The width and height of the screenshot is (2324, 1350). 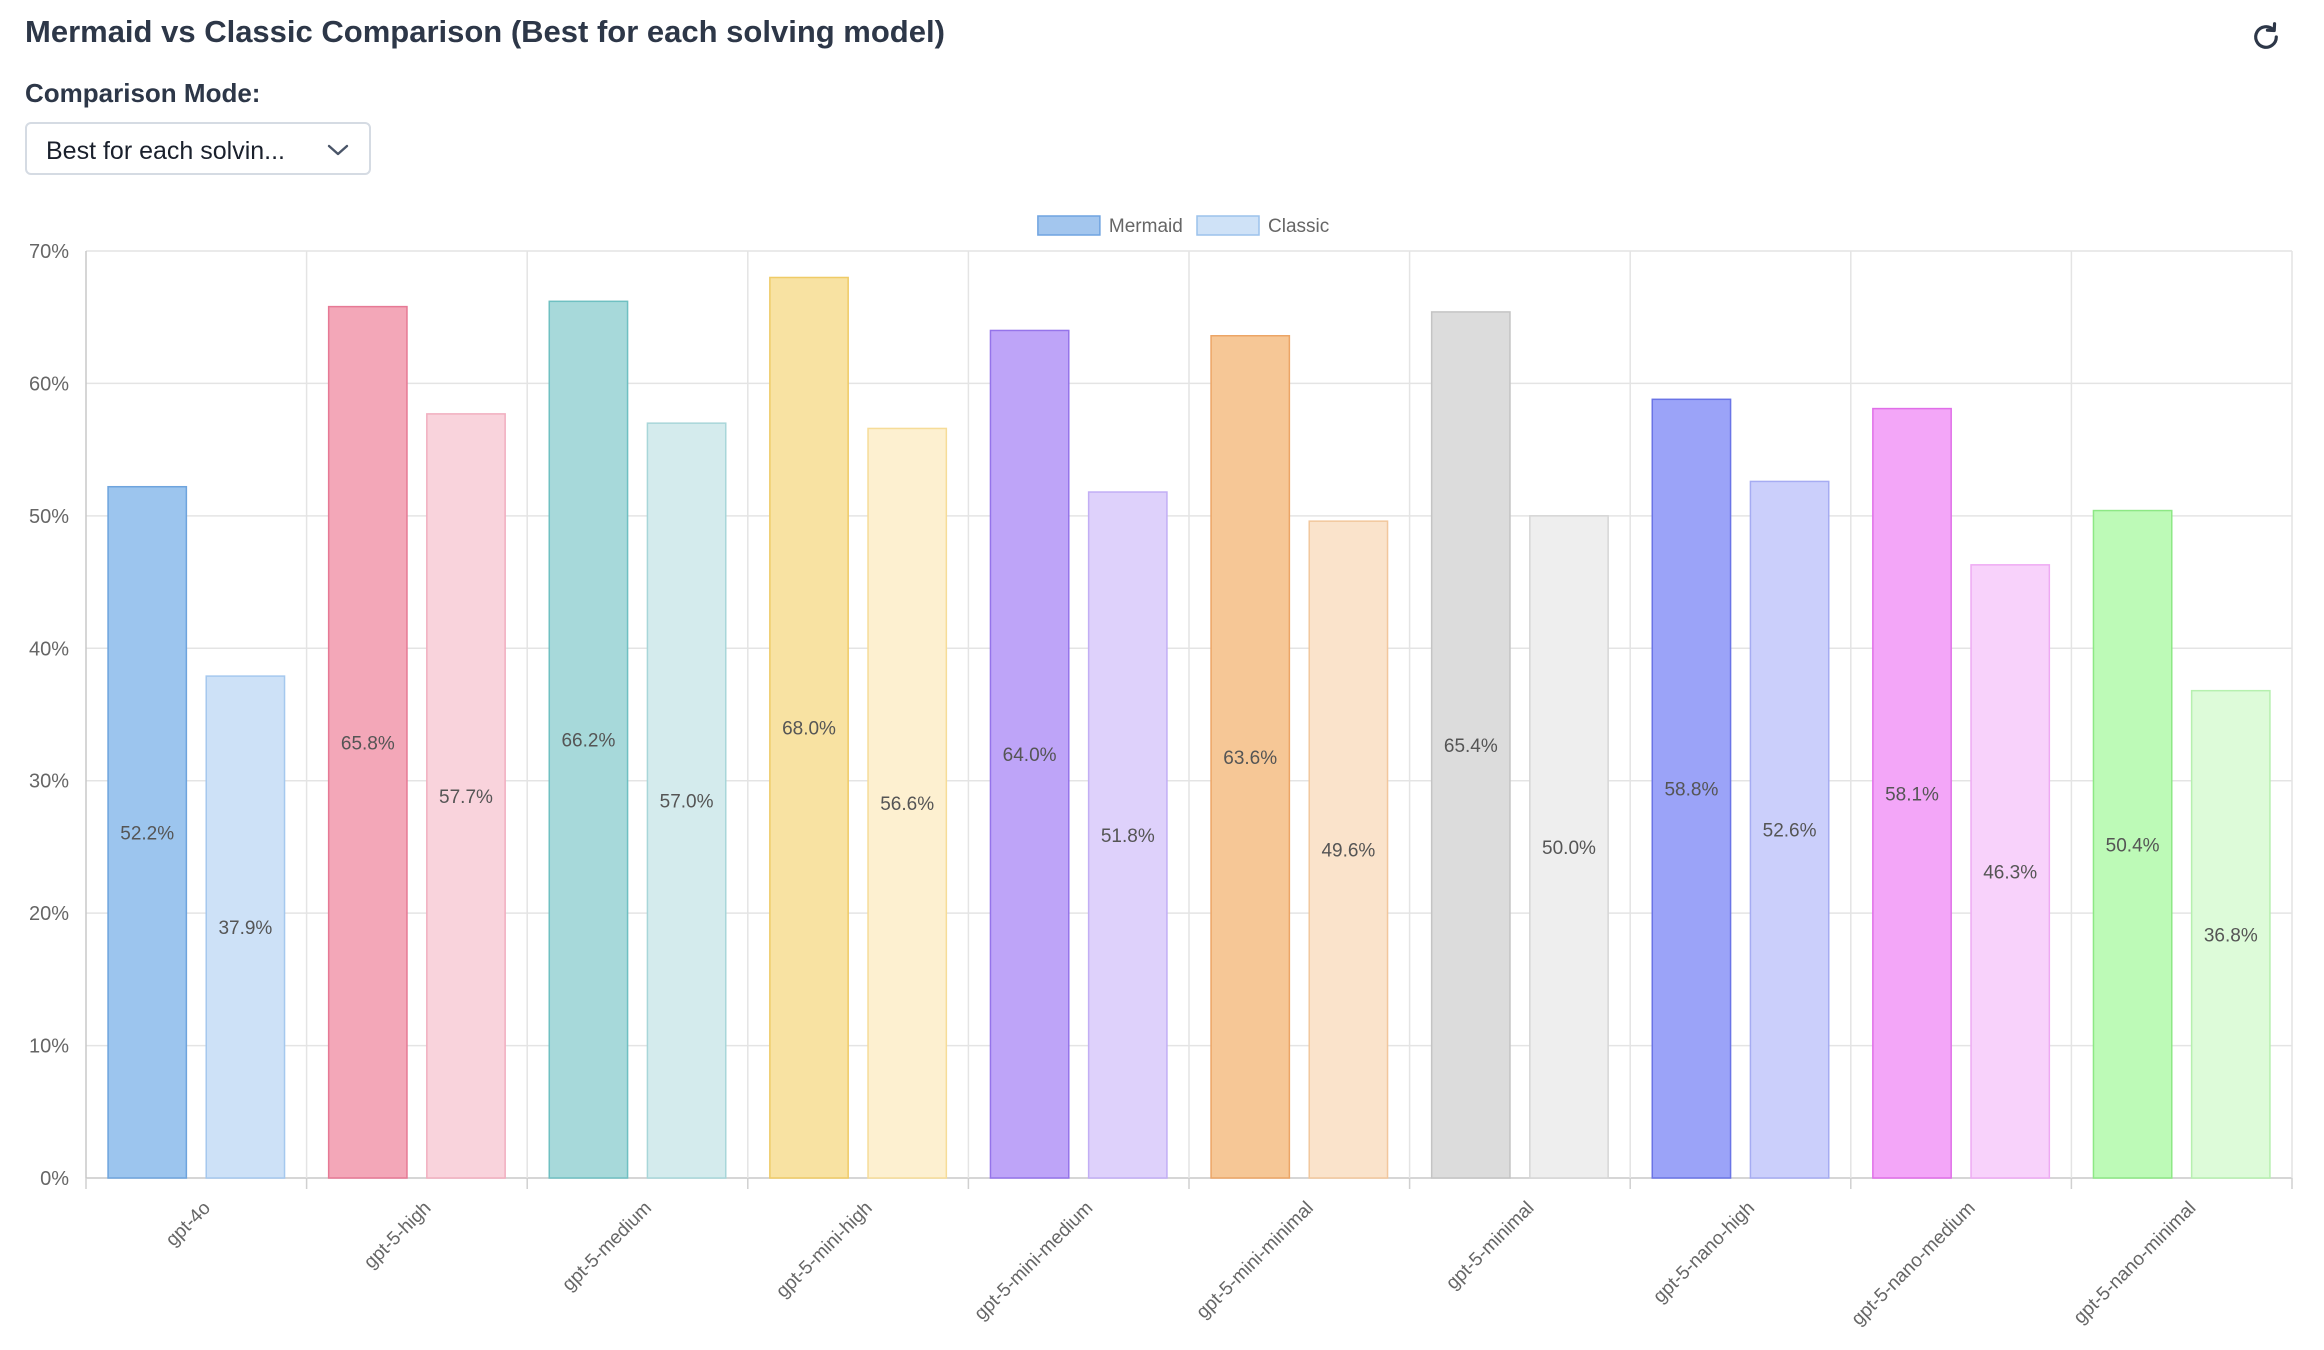 What do you see at coordinates (49, 649) in the screenshot?
I see `y-tick-label: 40%` at bounding box center [49, 649].